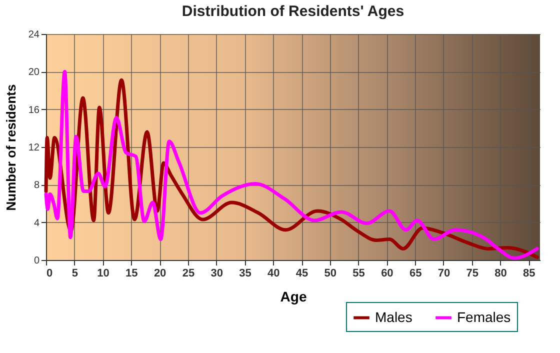 This screenshot has width=560, height=353. Describe the element at coordinates (444, 274) in the screenshot. I see `x-tick-label: 70` at that location.